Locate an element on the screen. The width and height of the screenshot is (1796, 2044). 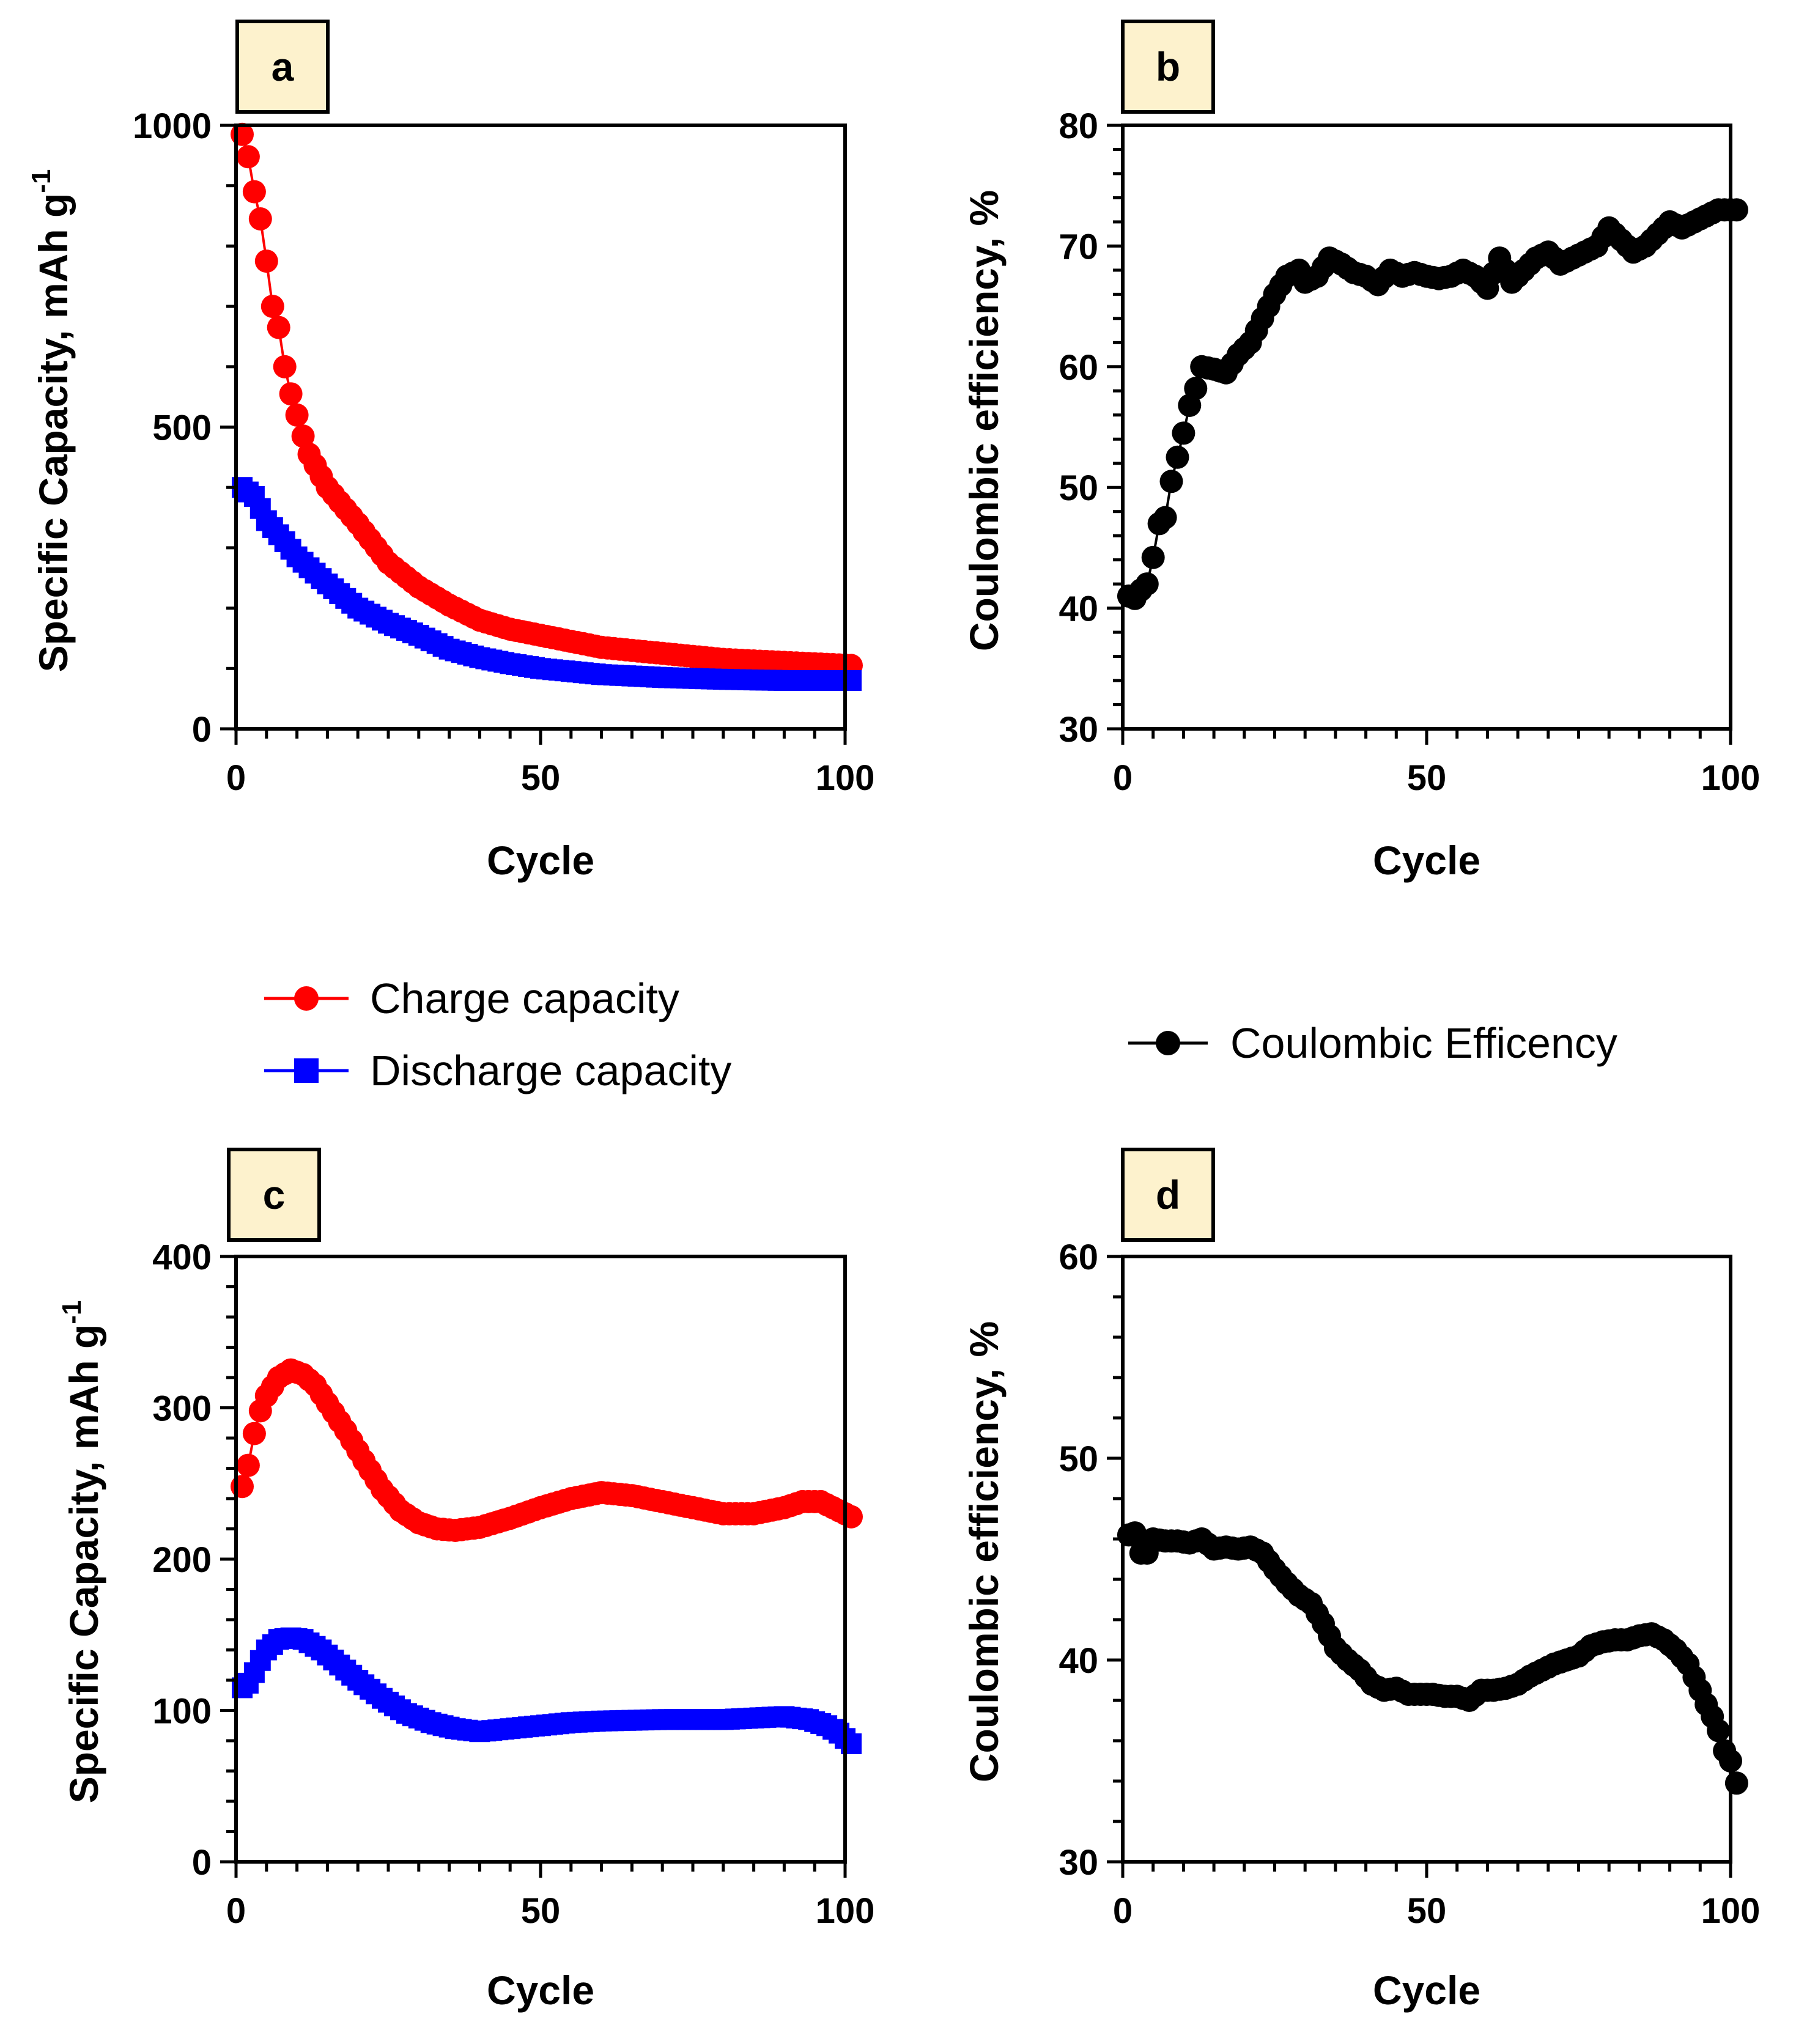
panel-c-ylabel: Specific Capacity, mAh g-1 is located at coordinates (81, 1552).